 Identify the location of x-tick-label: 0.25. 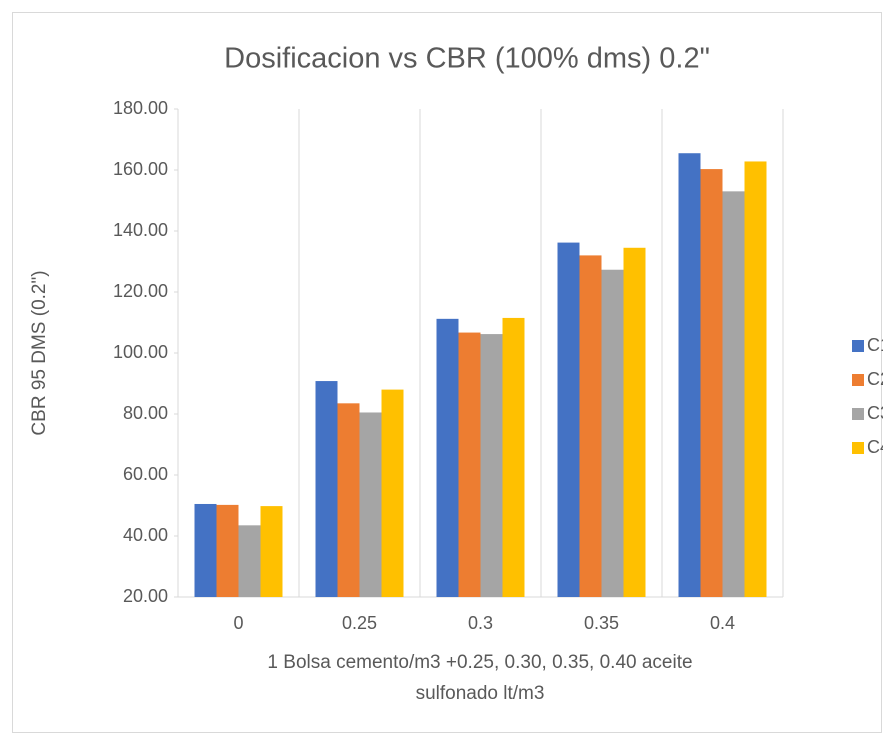
(359, 623).